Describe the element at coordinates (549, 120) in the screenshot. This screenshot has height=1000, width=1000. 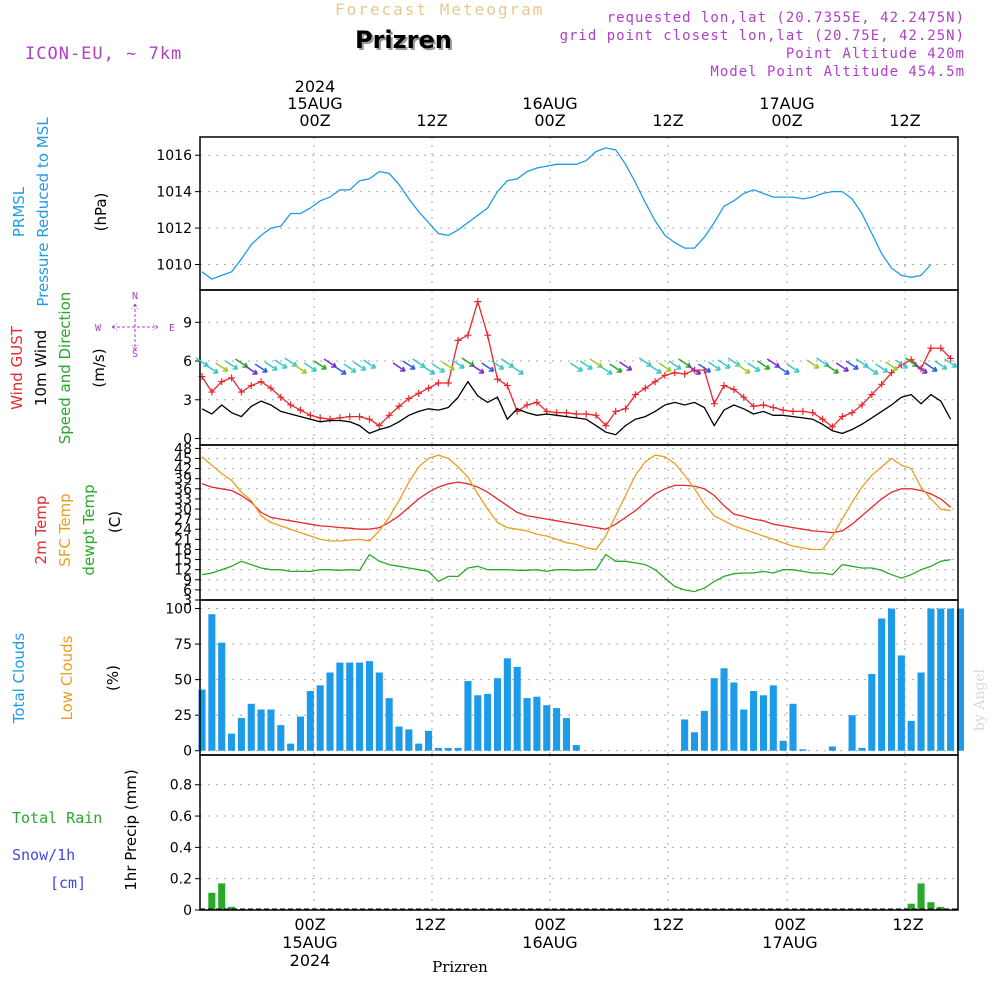
I see `top-time-label: 00Z` at that location.